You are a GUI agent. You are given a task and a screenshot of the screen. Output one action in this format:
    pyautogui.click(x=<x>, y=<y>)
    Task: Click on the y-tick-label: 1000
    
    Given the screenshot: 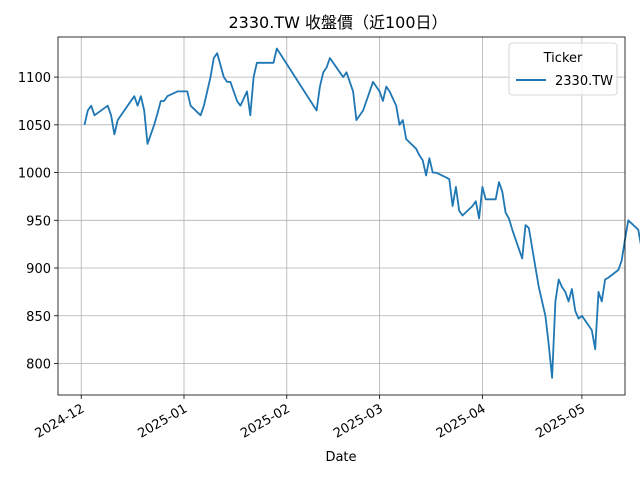 What is the action you would take?
    pyautogui.click(x=34, y=174)
    